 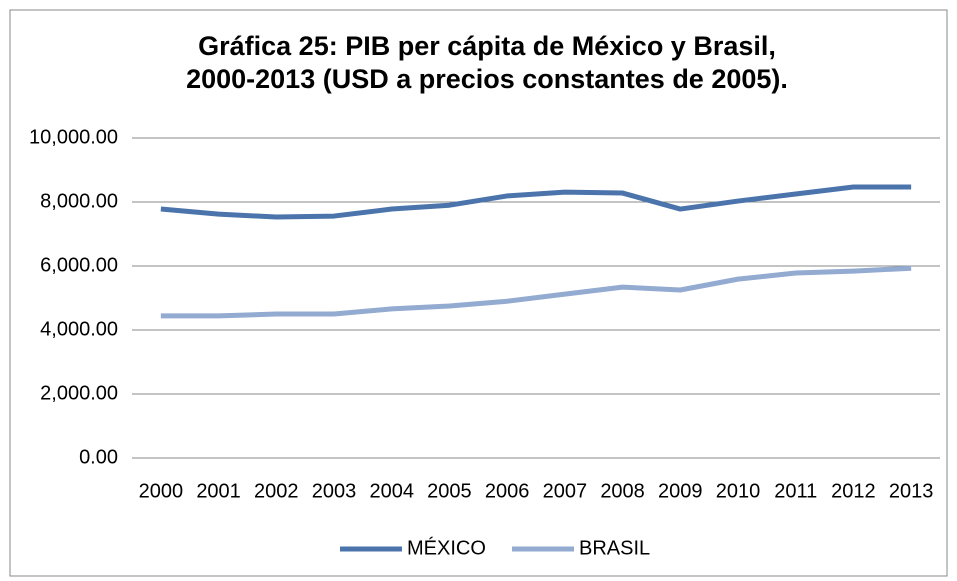 What do you see at coordinates (614, 548) in the screenshot?
I see `legend-label: BRASIL` at bounding box center [614, 548].